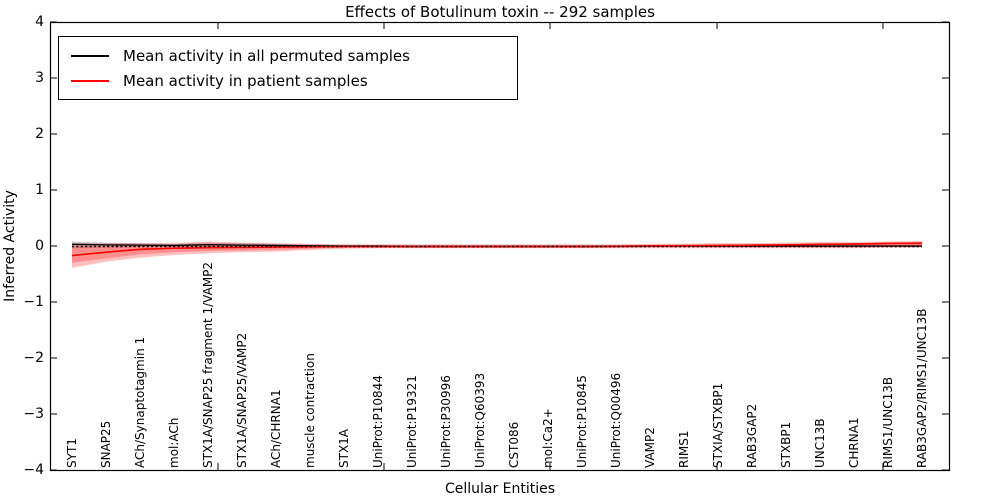  Describe the element at coordinates (343, 448) in the screenshot. I see `x-tick-label: STX1A` at that location.